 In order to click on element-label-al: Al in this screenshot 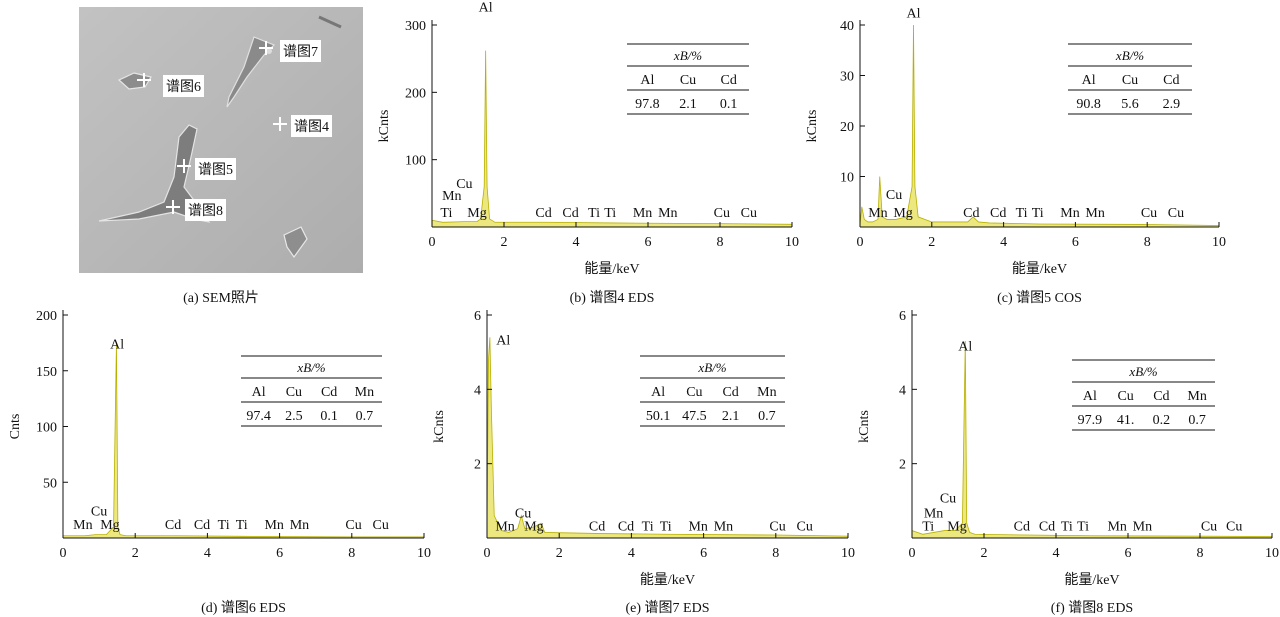, I will do `click(965, 346)`.